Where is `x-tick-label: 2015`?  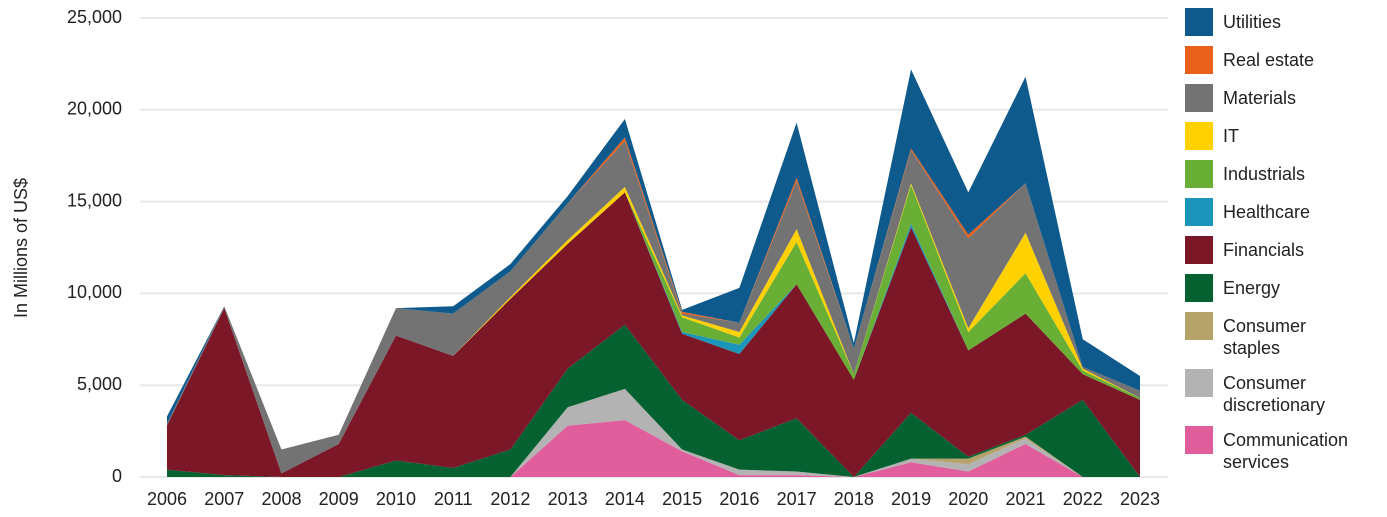 x-tick-label: 2015 is located at coordinates (682, 499).